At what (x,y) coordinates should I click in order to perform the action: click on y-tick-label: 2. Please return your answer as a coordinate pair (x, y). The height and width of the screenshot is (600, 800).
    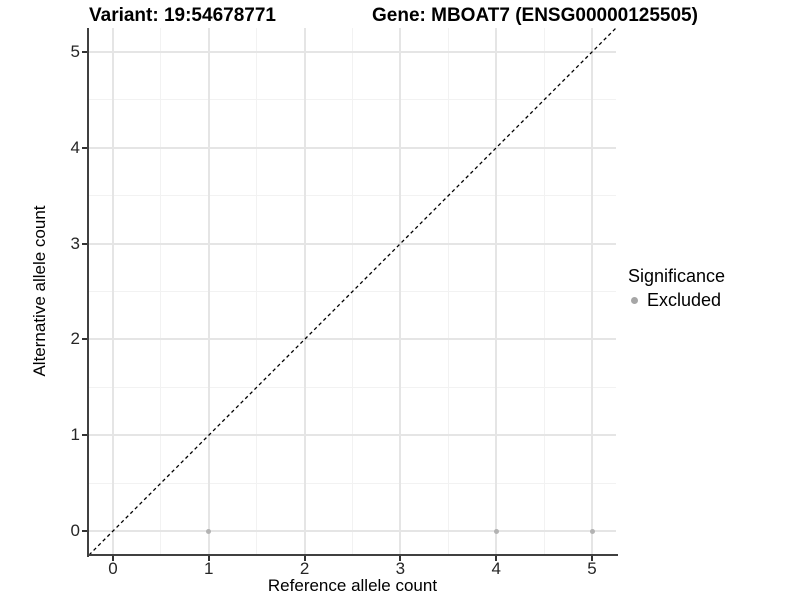
    Looking at the image, I should click on (75, 339).